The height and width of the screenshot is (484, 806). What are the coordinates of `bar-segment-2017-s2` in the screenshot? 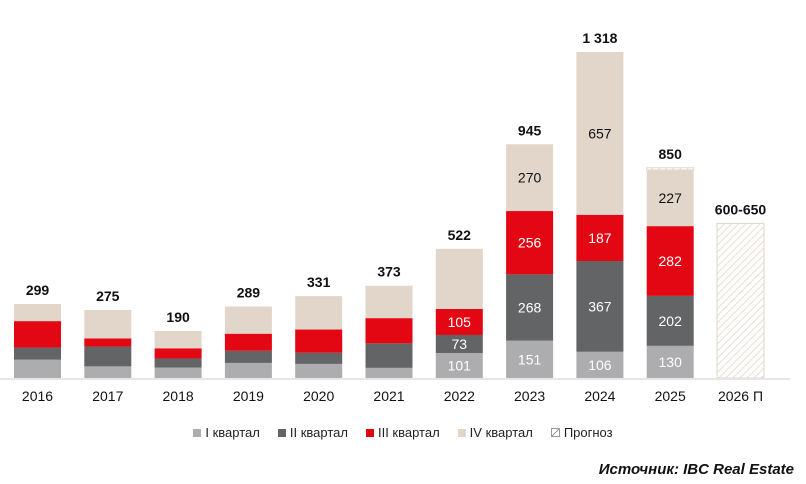 It's located at (108, 356).